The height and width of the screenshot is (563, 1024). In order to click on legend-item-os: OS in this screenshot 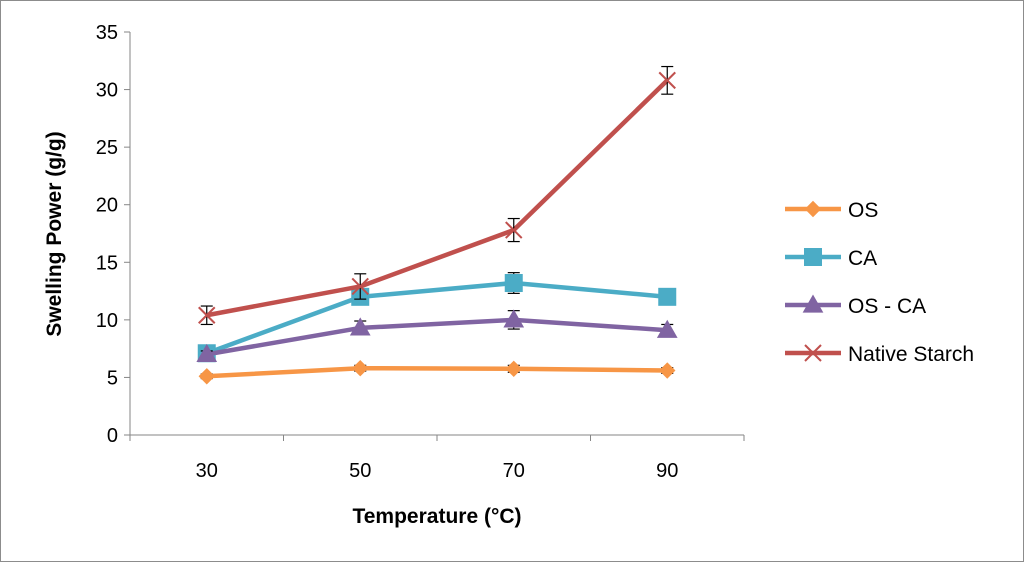, I will do `click(831, 210)`.